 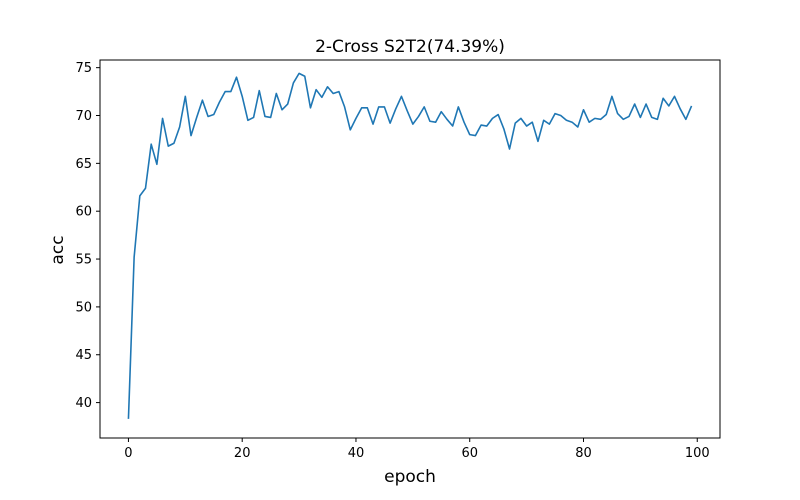 What do you see at coordinates (583, 453) in the screenshot?
I see `x-tick-label: 80` at bounding box center [583, 453].